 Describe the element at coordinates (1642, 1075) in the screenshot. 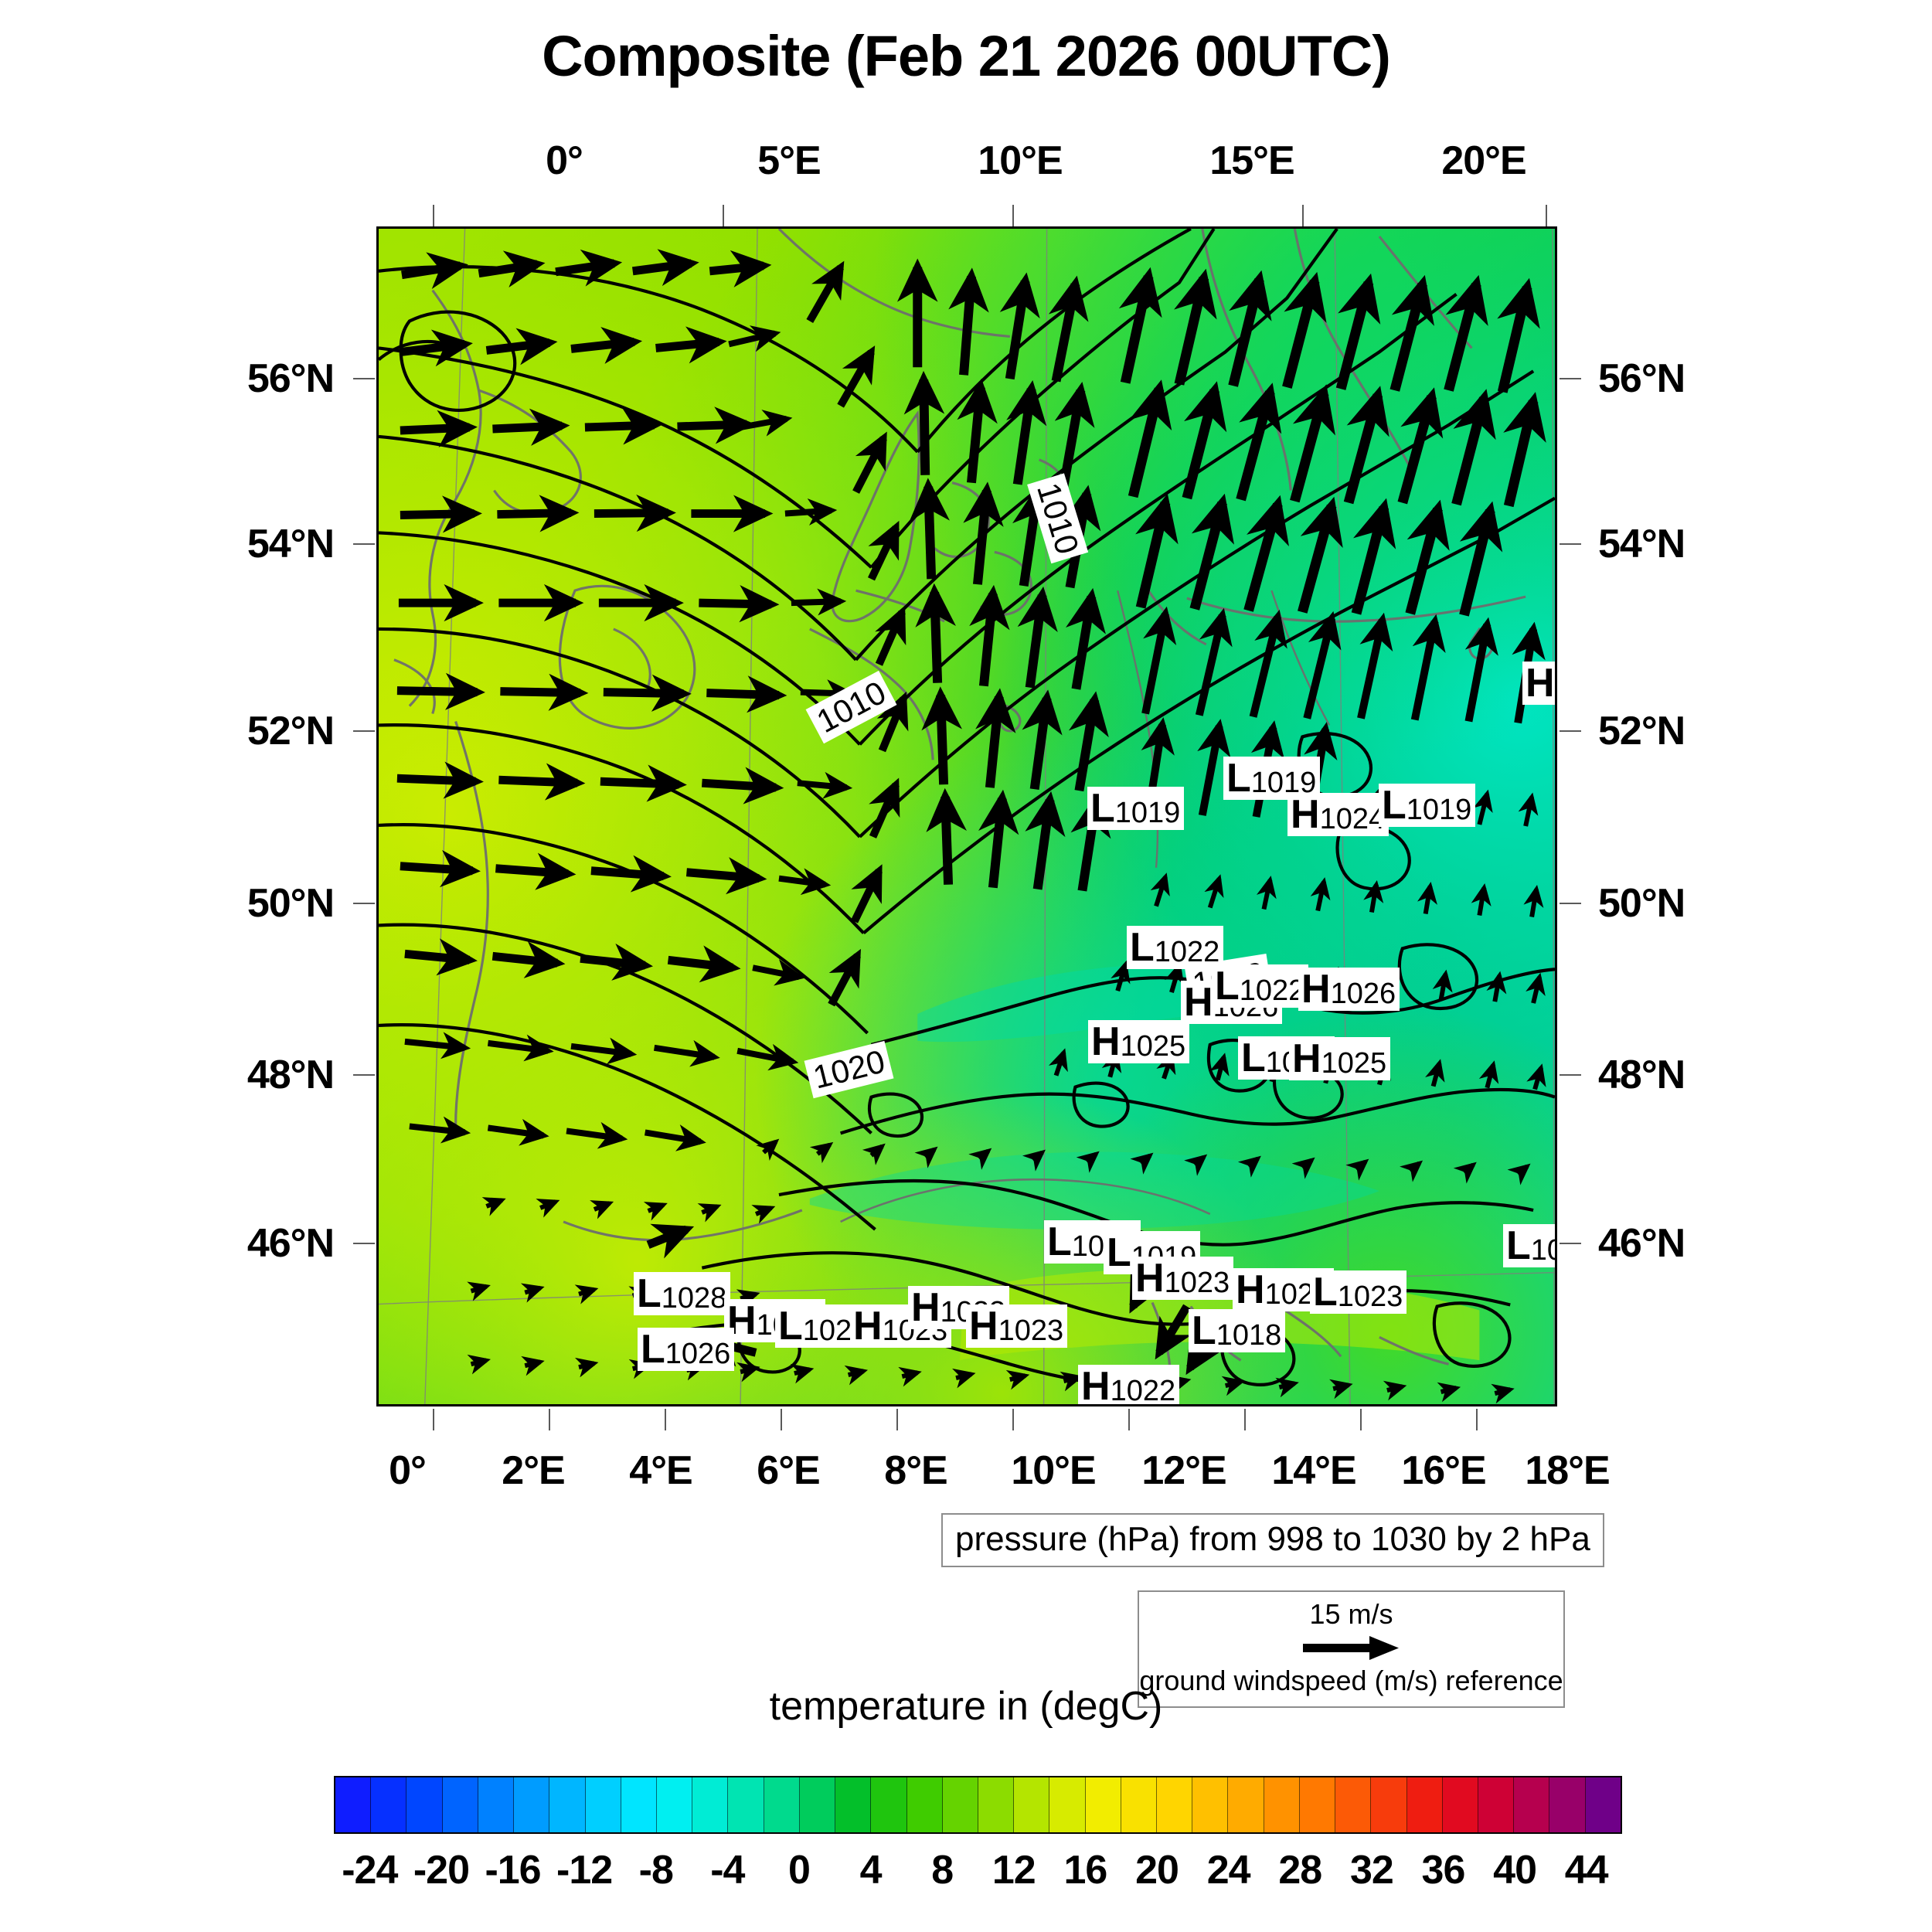

I see `lat-label-right-48: 48°N` at that location.